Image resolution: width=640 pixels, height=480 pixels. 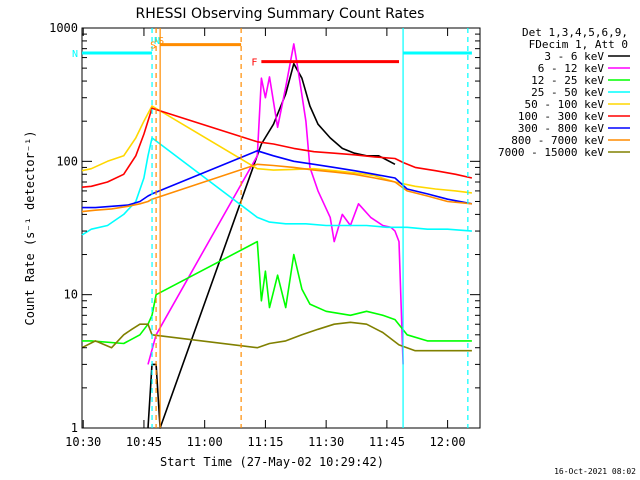 I want to click on y-axis-label: Count Rate (s⁻¹ detector⁻¹), so click(x=30, y=227).